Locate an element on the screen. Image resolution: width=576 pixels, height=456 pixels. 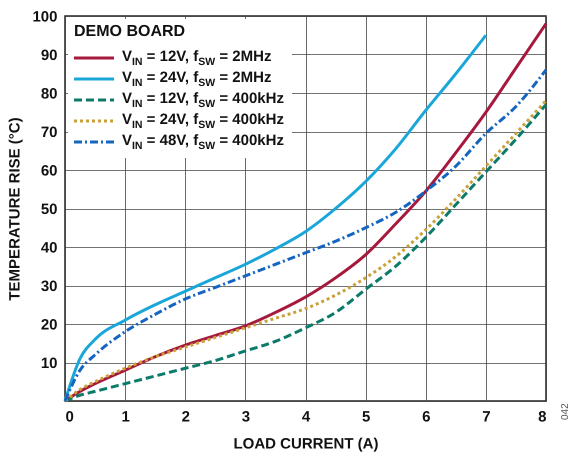
legend-label: V$_{IN}$ = 24V, f$_{SW}$ = 400kHz is located at coordinates (203, 120).